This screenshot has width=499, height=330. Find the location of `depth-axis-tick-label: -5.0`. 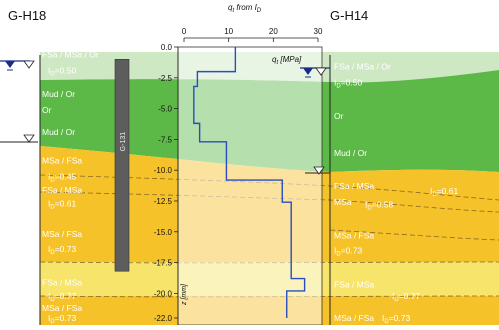

depth-axis-tick-label: -5.0 is located at coordinates (165, 109).